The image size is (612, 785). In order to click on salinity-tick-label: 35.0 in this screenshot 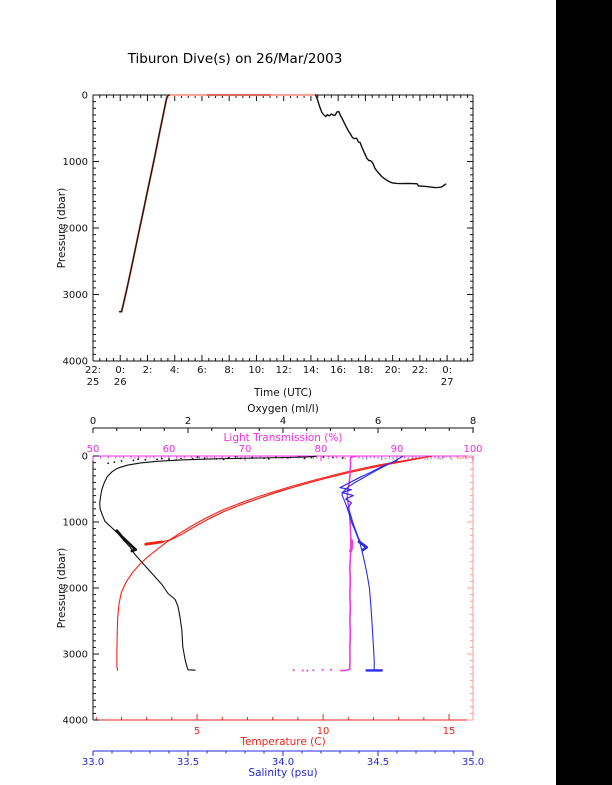, I will do `click(473, 762)`.